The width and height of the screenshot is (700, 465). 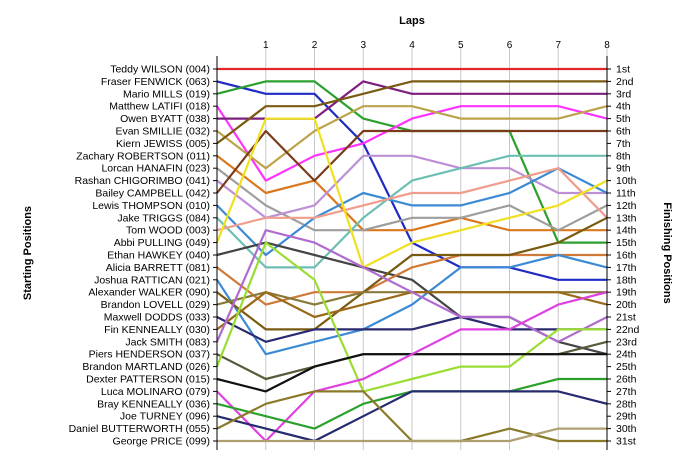 What do you see at coordinates (155, 169) in the screenshot?
I see `starting-position-label: Lorcan HANAFIN (023)` at bounding box center [155, 169].